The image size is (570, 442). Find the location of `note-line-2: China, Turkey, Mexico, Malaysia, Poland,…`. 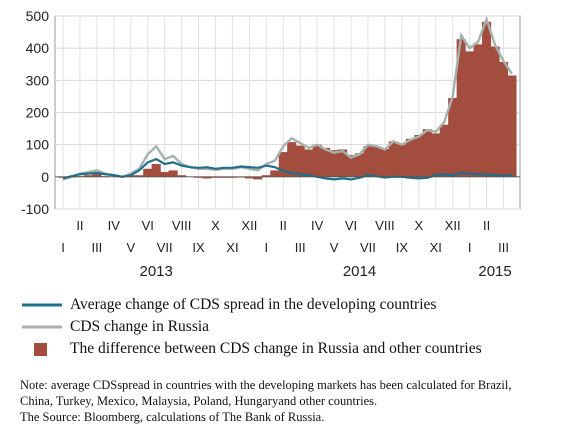

note-line-2: China, Turkey, Mexico, Malaysia, Poland,… is located at coordinates (199, 401).